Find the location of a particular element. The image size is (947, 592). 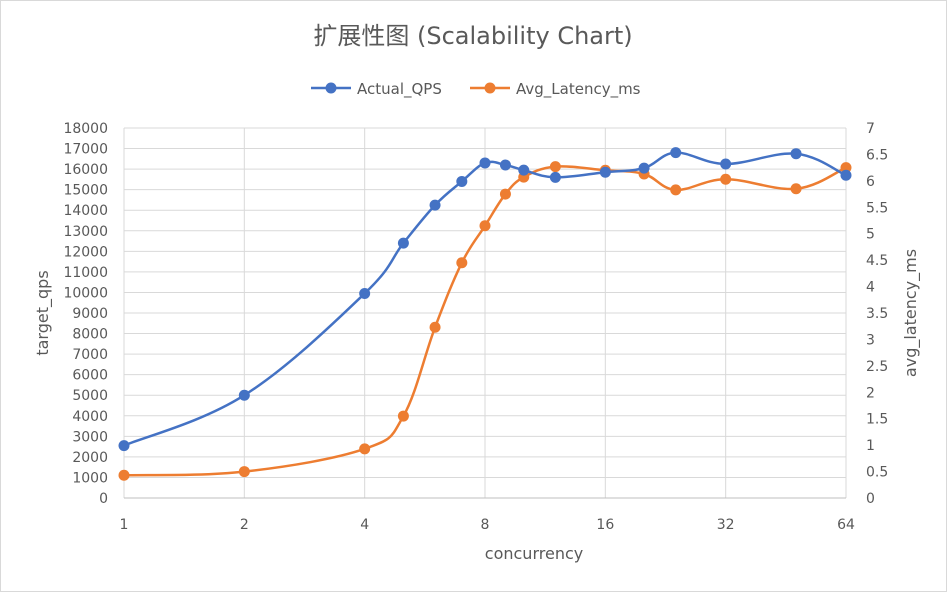

y-tick-label-left: 3000 is located at coordinates (90, 437).